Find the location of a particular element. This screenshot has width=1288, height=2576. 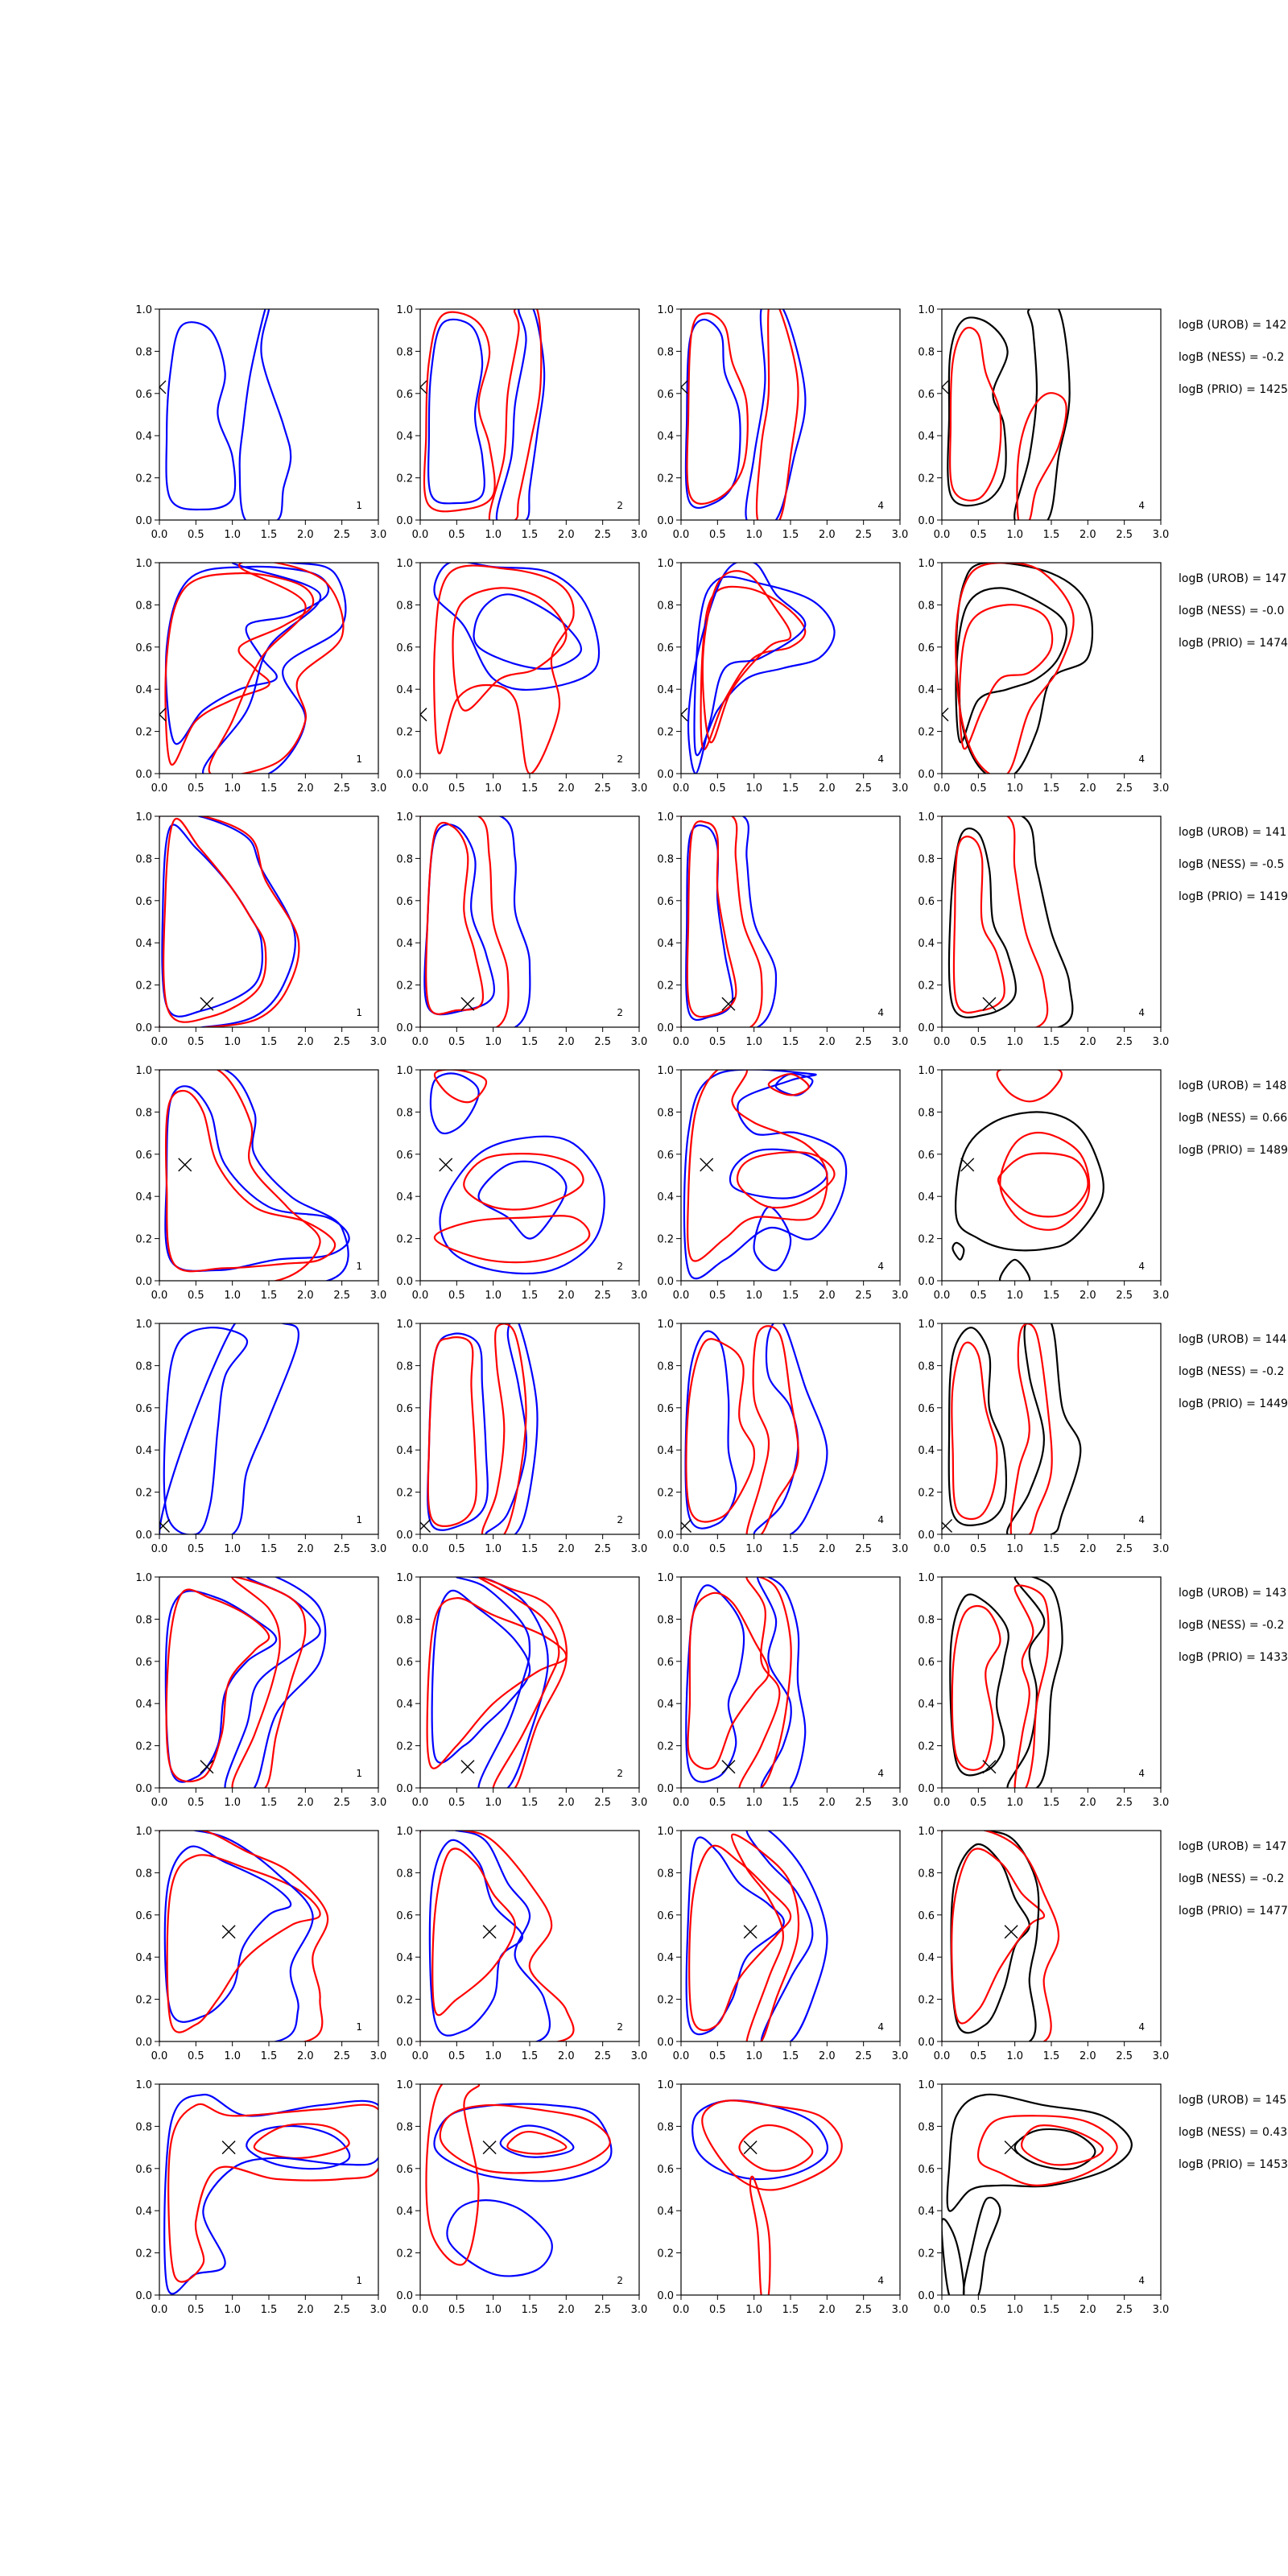

panel-r2-c1: 0.0 0.5 1.0 1.5 2.0 2.5 3.0 0.0 0.2 0.4 0.6 0.8 1.0 1 is located at coordinates (260, 676).